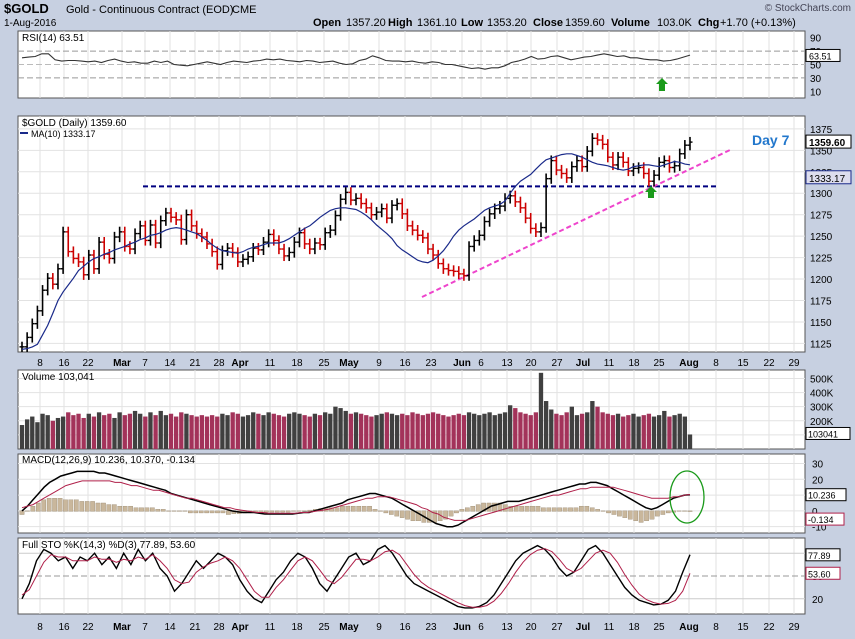 The width and height of the screenshot is (855, 639). I want to click on macd-last-label: 10.236, so click(822, 496).